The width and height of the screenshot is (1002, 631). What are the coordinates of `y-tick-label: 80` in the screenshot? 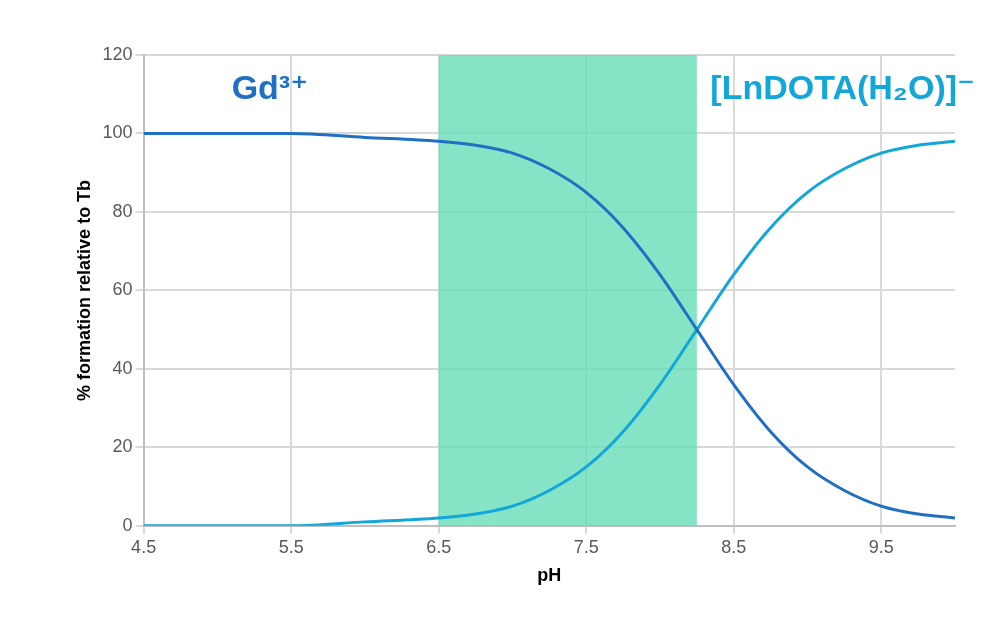 It's located at (122, 210).